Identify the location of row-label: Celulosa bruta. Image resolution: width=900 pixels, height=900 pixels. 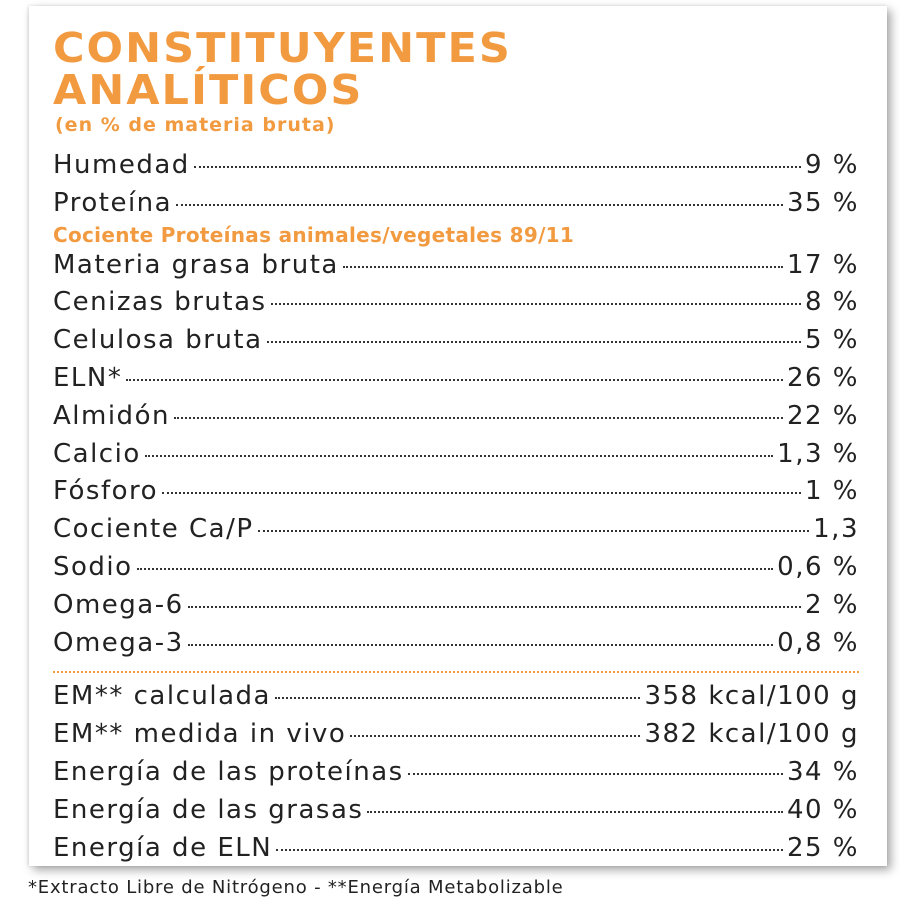
(158, 340).